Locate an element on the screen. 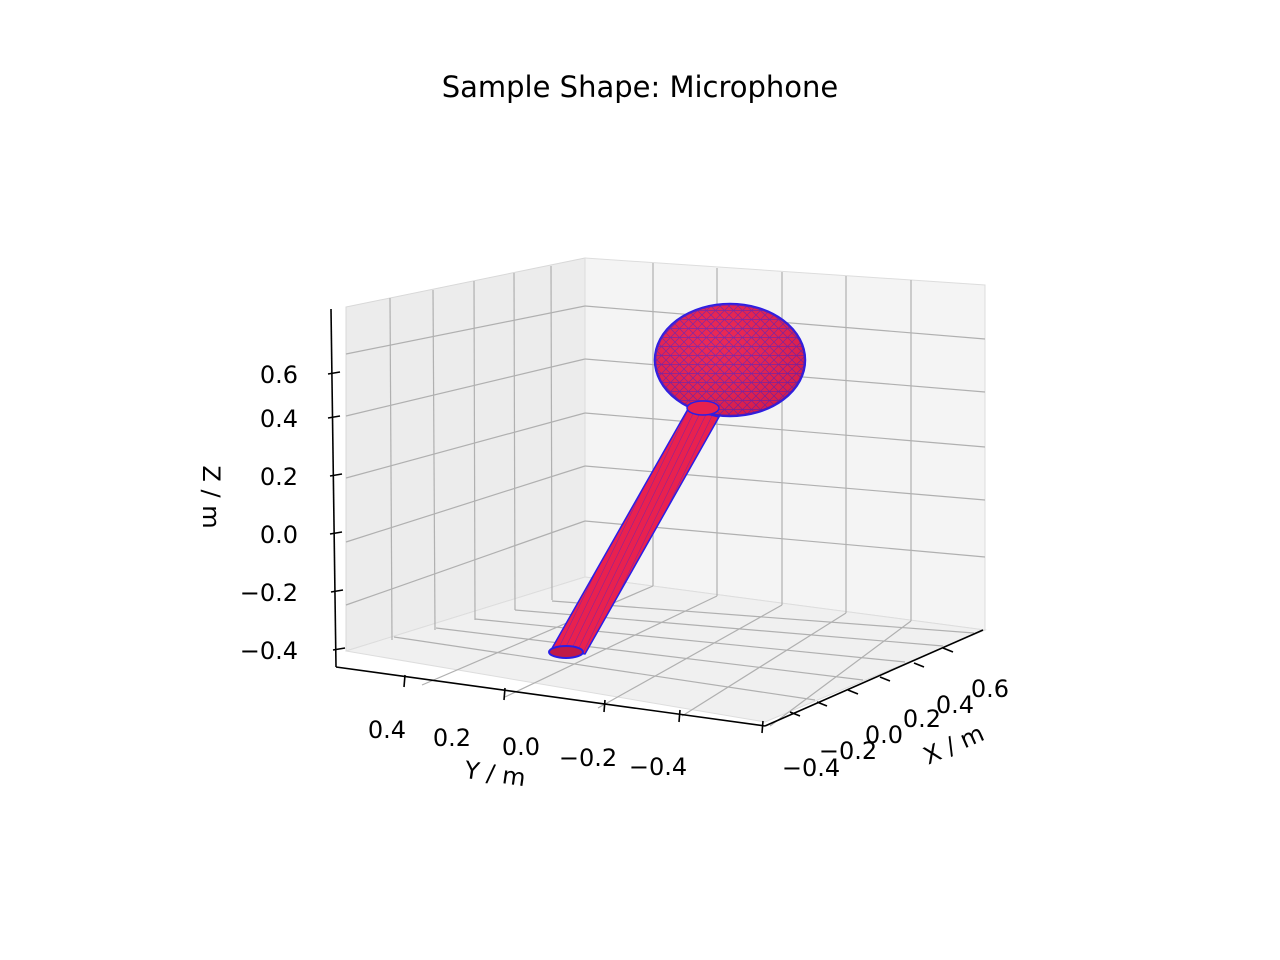 The width and height of the screenshot is (1280, 960). z-tick-label: −0.4 is located at coordinates (269, 651).